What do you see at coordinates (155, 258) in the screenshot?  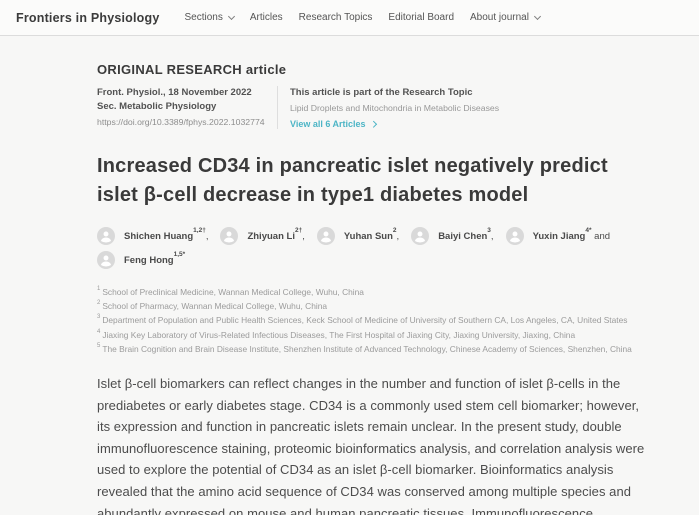 I see `author-name: Feng Hong1,5*` at bounding box center [155, 258].